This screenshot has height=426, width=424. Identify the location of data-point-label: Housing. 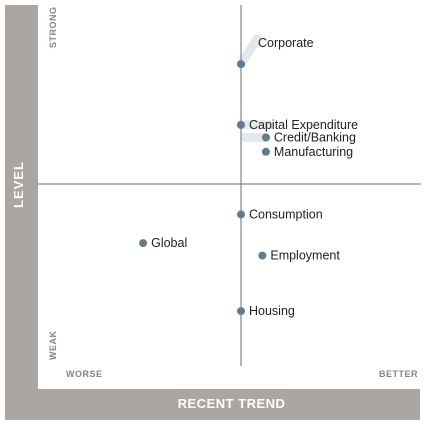
(272, 311).